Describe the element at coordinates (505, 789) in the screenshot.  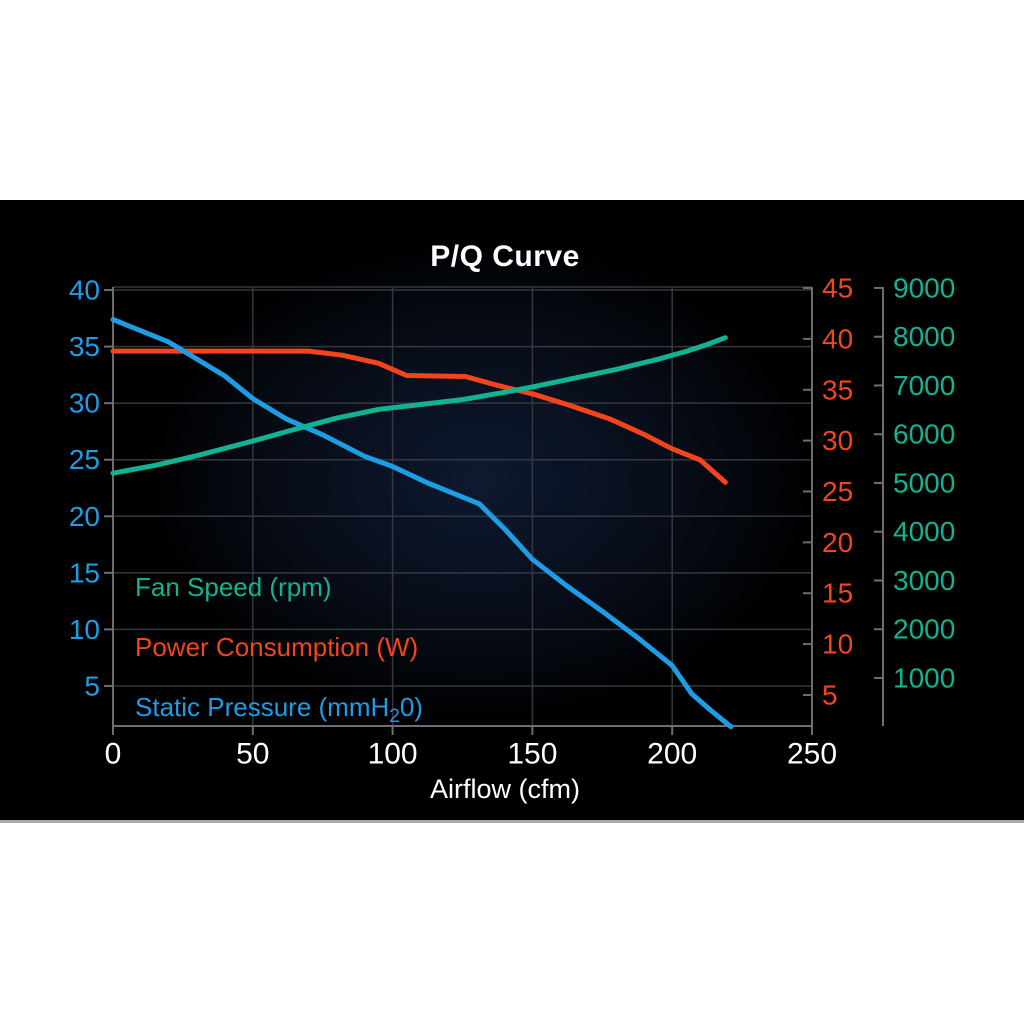
I see `x-axis-title: Airflow (cfm)` at that location.